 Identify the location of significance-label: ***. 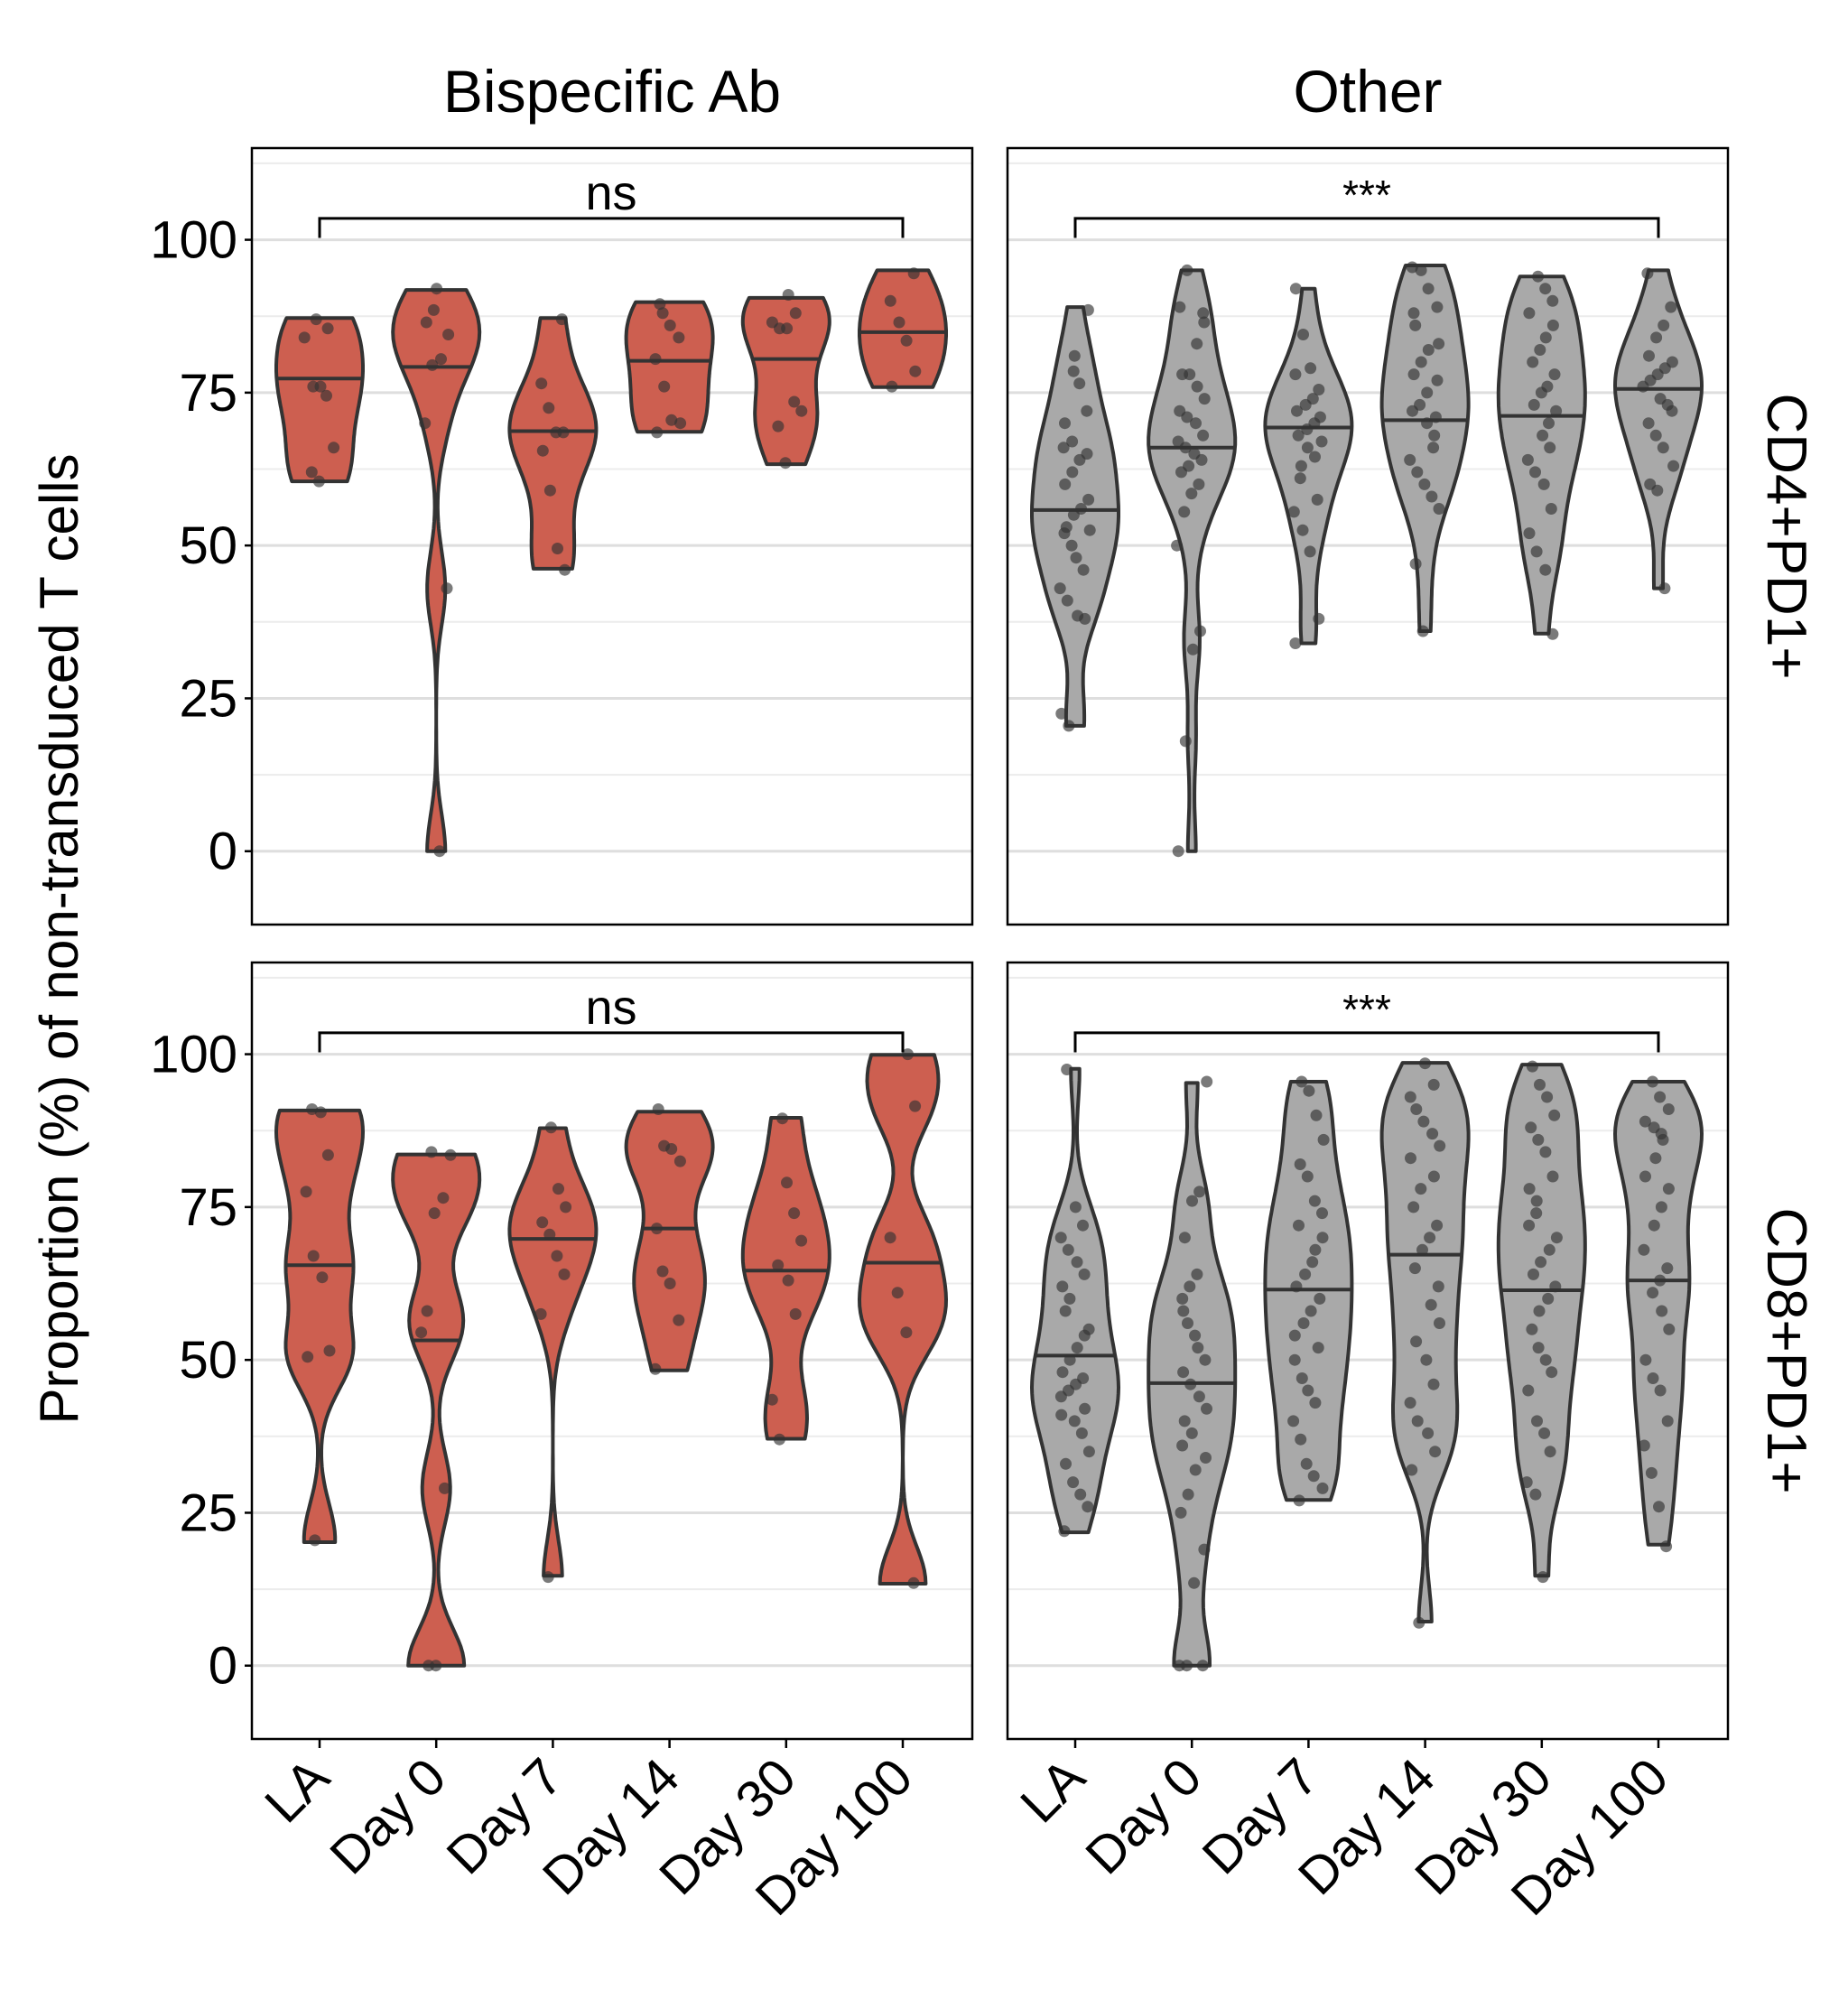
(1366, 195).